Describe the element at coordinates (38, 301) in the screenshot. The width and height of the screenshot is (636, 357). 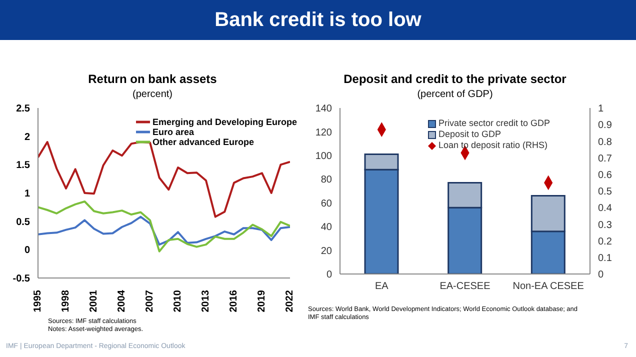
I see `x-tick-label: 1995` at that location.